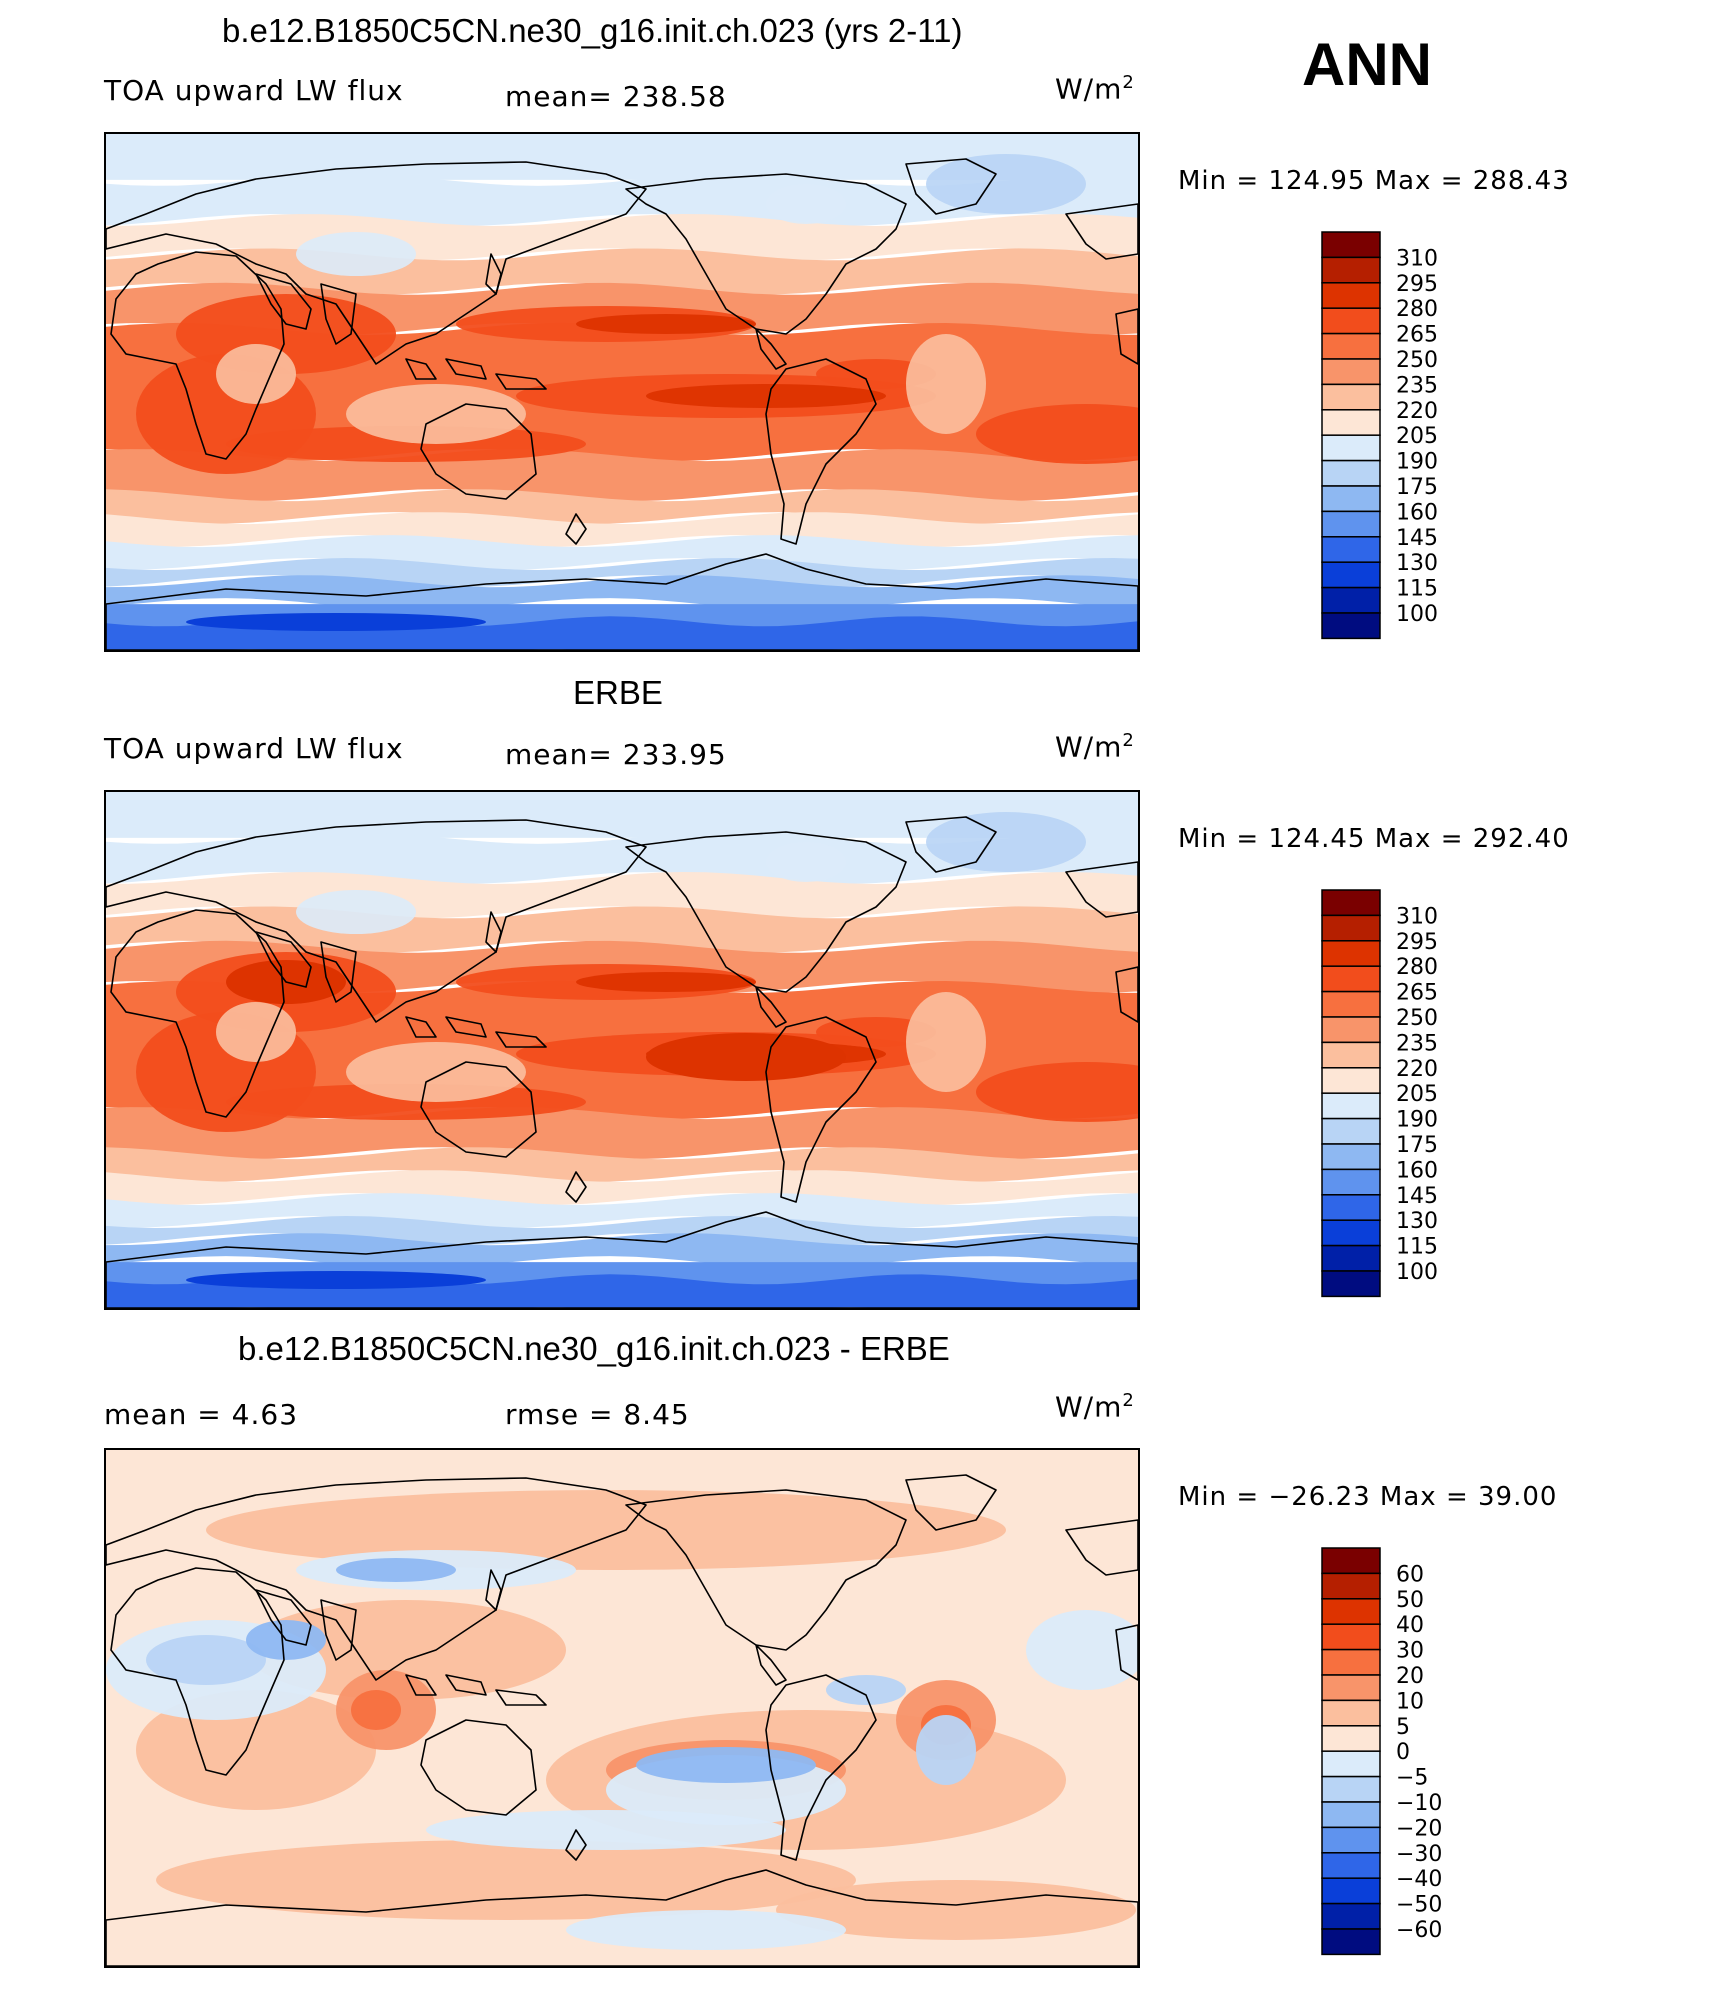 The height and width of the screenshot is (1991, 1710). I want to click on colorbar-label: 160, so click(1417, 512).